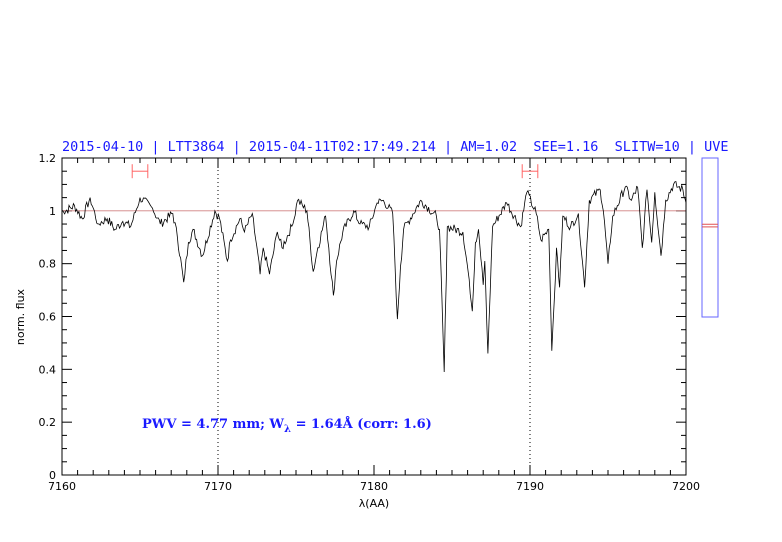  Describe the element at coordinates (710, 237) in the screenshot. I see `side-panel-box` at that location.